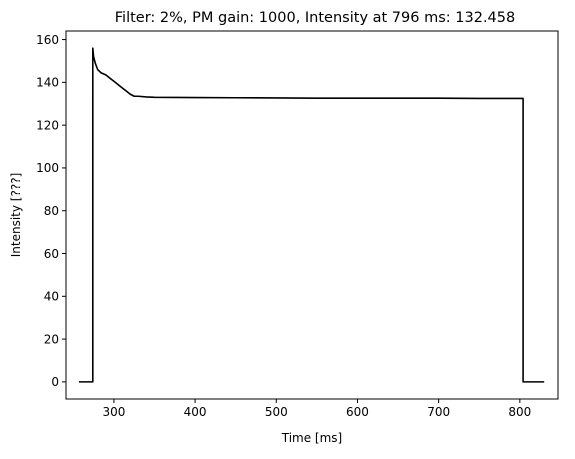 This screenshot has height=459, width=575. I want to click on y-tick-label: 100, so click(47, 168).